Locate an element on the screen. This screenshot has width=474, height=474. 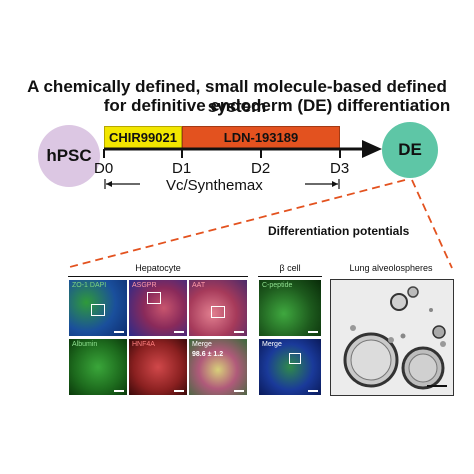
hep-panel-albumin: Albumin is located at coordinates (98, 367).